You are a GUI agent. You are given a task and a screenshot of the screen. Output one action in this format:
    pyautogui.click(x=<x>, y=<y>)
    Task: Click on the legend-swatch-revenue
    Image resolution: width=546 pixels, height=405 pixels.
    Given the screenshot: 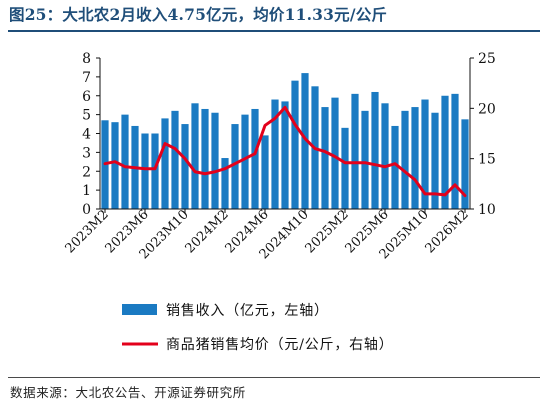 What is the action you would take?
    pyautogui.click(x=139, y=309)
    